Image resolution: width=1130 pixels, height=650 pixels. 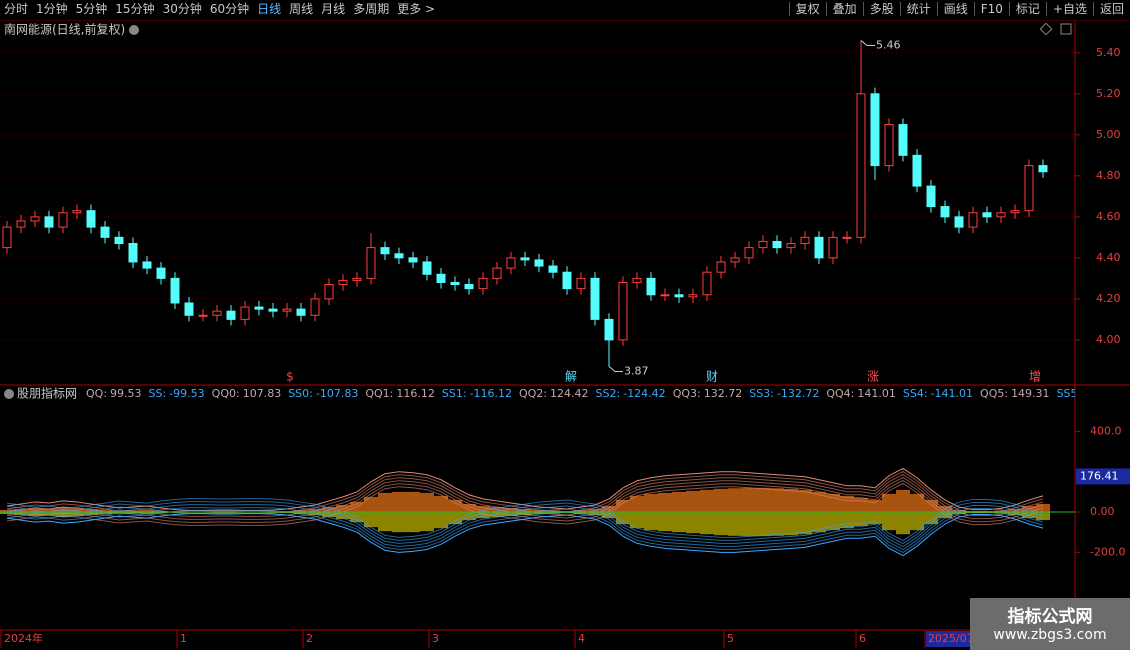 What do you see at coordinates (1111, 9) in the screenshot?
I see `toolbar-button: 返回` at bounding box center [1111, 9].